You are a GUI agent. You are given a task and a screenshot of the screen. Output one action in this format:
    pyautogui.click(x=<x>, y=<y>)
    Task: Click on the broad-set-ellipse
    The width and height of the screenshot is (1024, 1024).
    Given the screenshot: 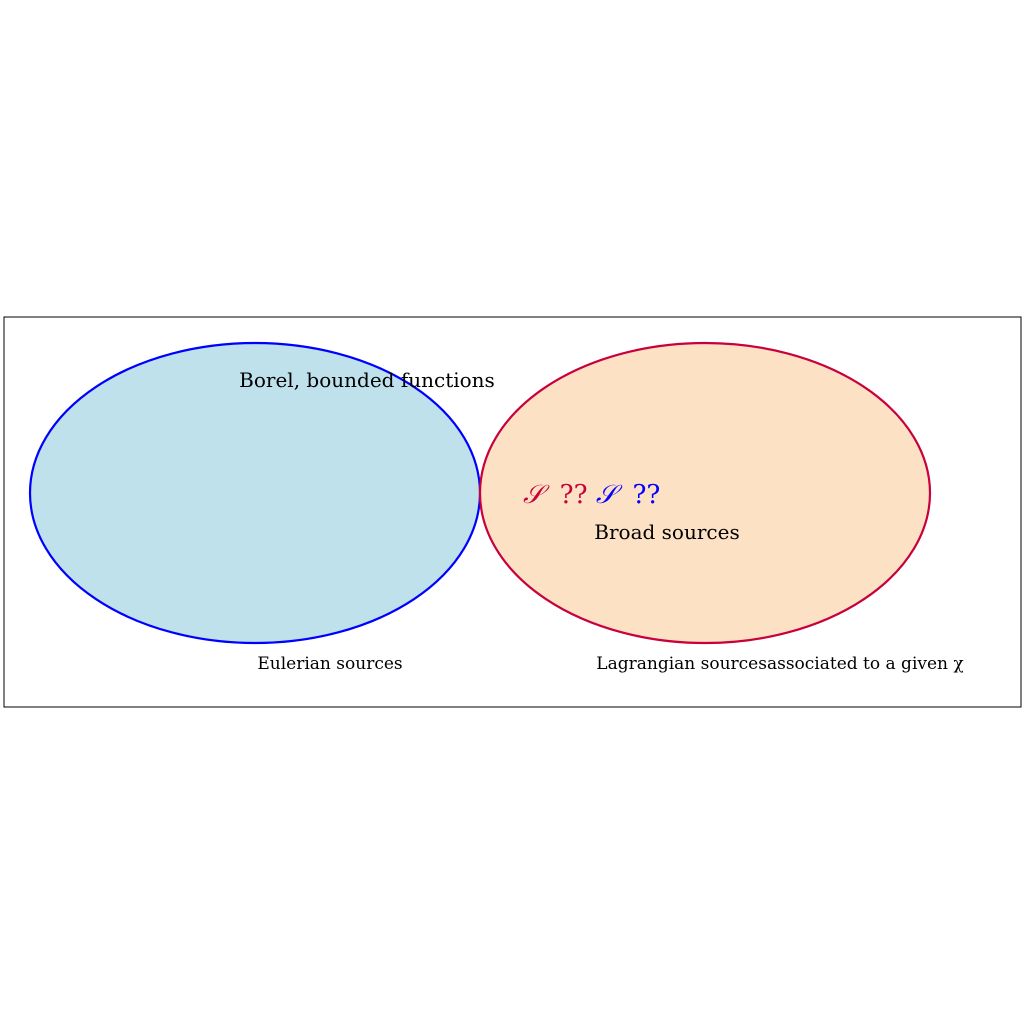 What is the action you would take?
    pyautogui.click(x=705, y=493)
    